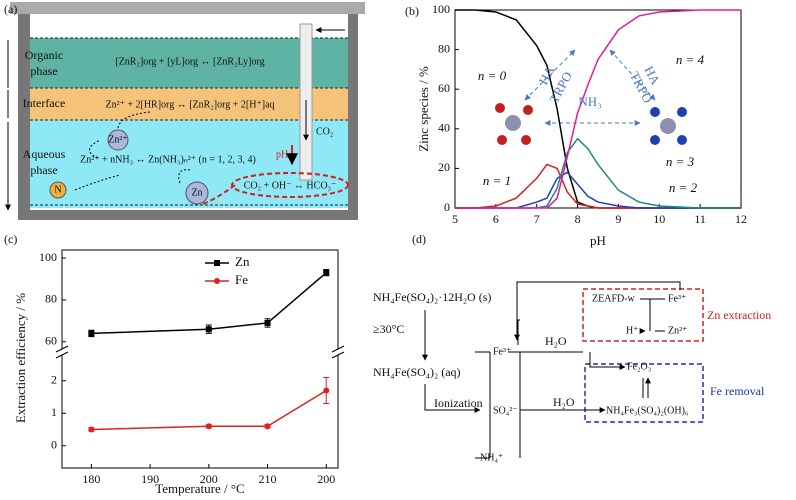 The image size is (796, 500). I want to click on annotation: NH₃, so click(589, 101).